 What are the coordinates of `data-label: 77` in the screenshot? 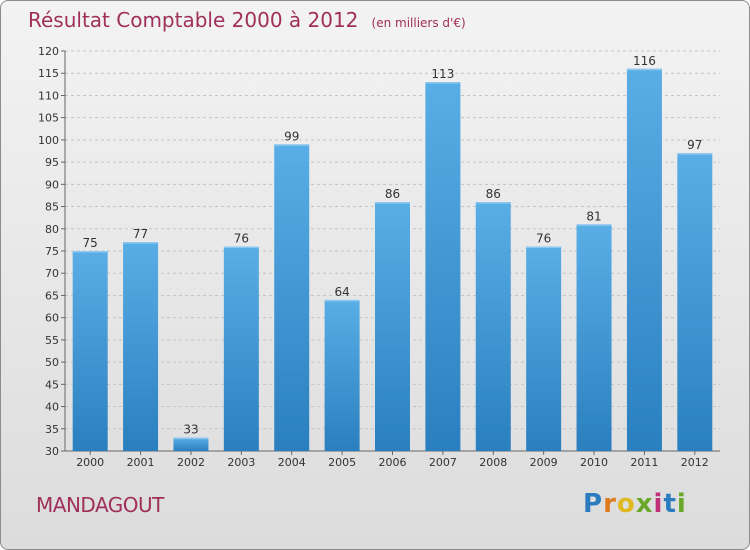 It's located at (140, 234).